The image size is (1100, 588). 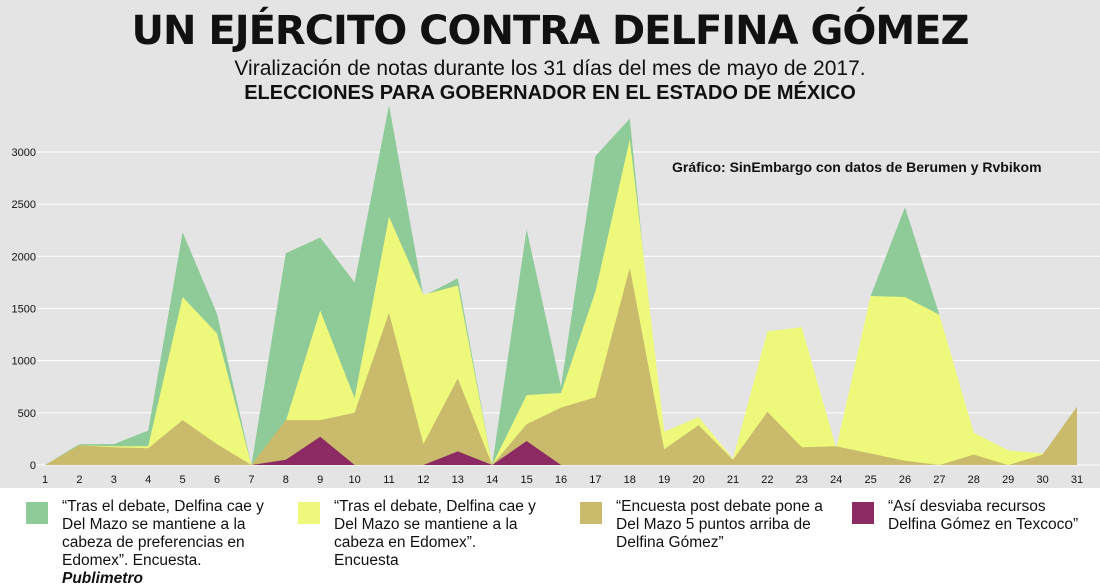 What do you see at coordinates (251, 480) in the screenshot?
I see `x-tick-label: 7` at bounding box center [251, 480].